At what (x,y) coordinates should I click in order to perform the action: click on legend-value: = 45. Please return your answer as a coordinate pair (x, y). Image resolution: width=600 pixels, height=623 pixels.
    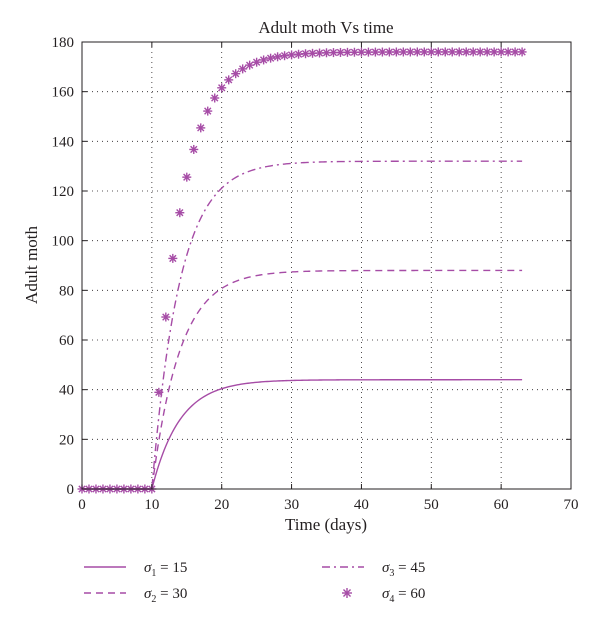
    Looking at the image, I should click on (409, 568).